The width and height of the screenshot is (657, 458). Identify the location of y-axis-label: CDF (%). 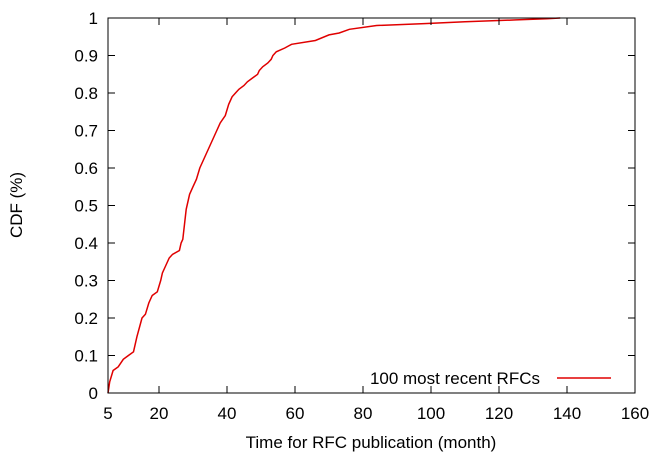
(16, 205).